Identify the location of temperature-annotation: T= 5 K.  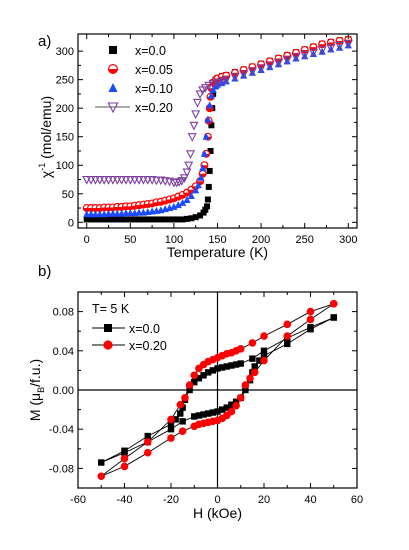
(111, 309).